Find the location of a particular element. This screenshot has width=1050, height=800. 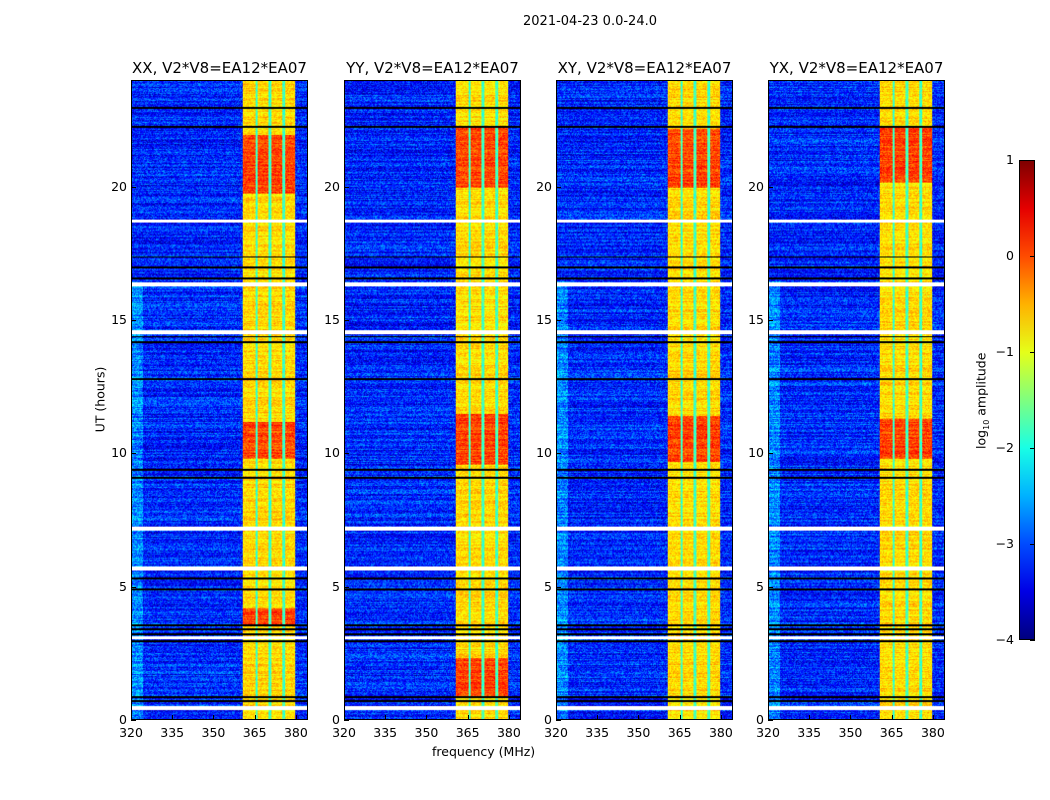

panel-title: XY, V2*V8=EA12*EA07 is located at coordinates (644, 68).